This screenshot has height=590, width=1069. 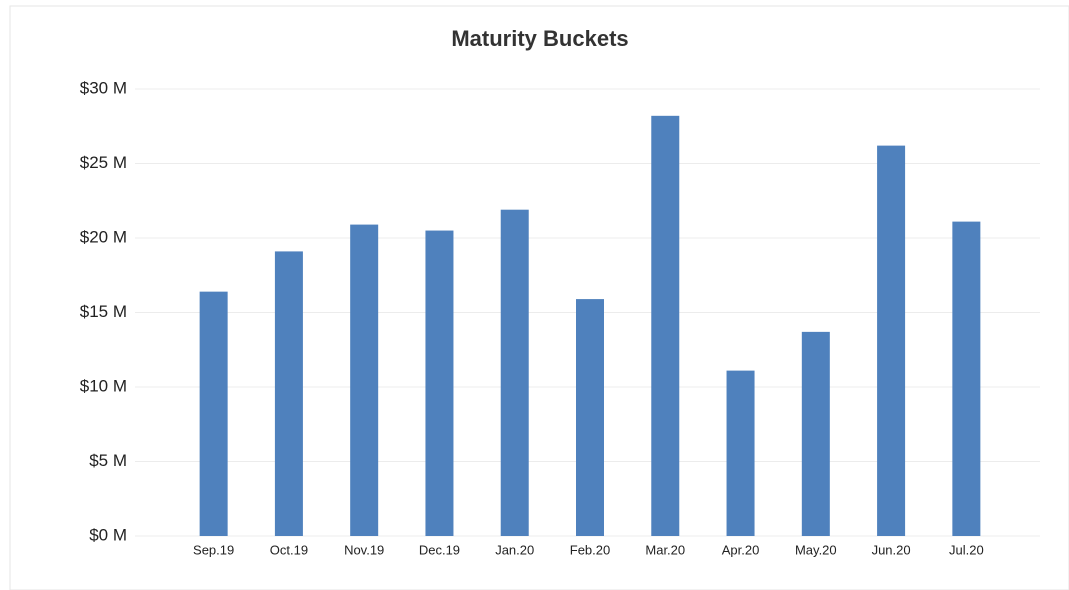 What do you see at coordinates (103, 311) in the screenshot?
I see `y-tick-label: $15 M` at bounding box center [103, 311].